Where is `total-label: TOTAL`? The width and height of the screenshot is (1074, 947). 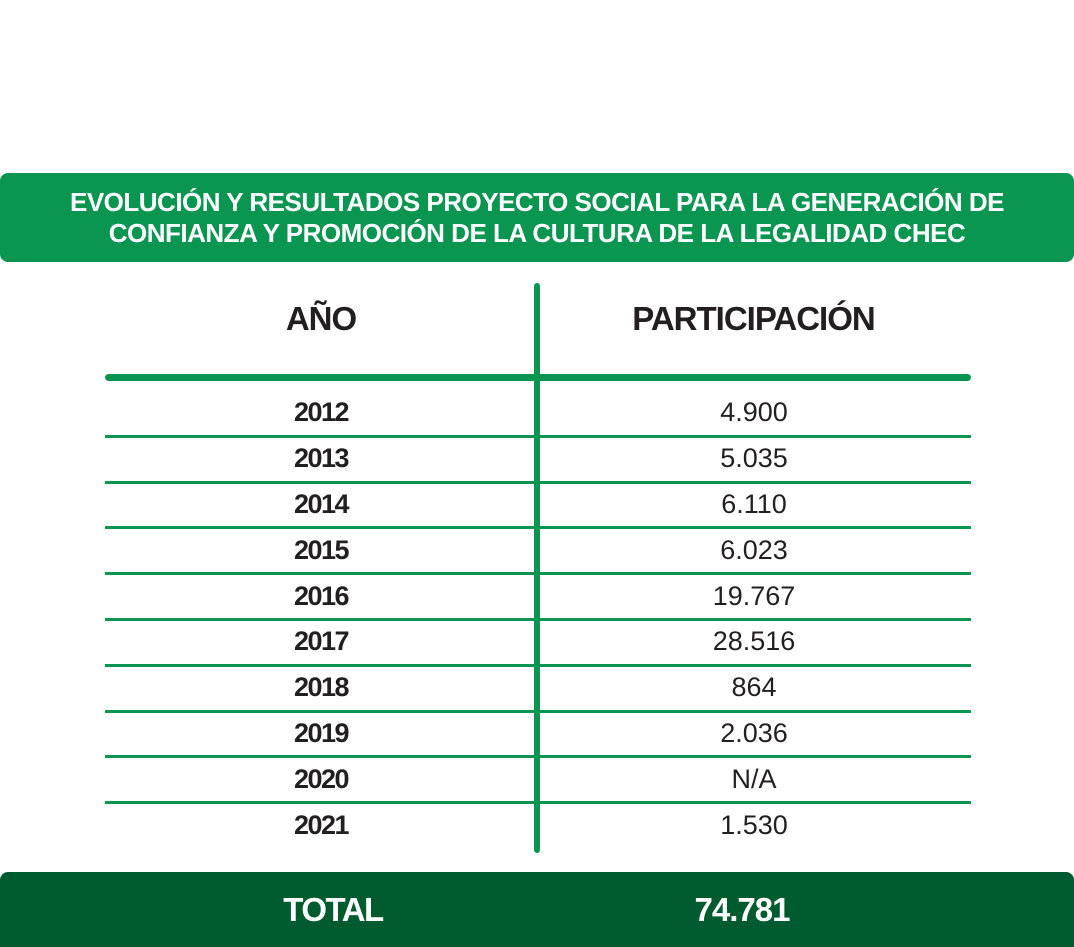
total-label: TOTAL is located at coordinates (333, 909).